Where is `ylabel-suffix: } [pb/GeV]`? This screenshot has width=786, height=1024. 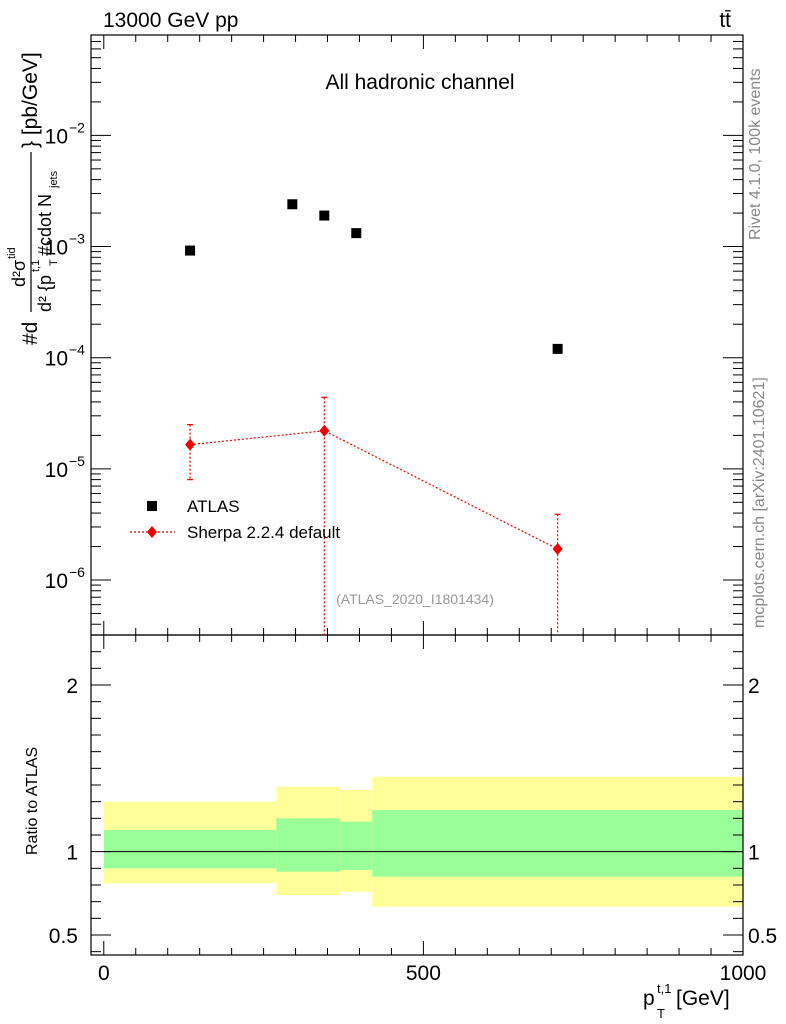
ylabel-suffix: } [pb/GeV] is located at coordinates (30, 100).